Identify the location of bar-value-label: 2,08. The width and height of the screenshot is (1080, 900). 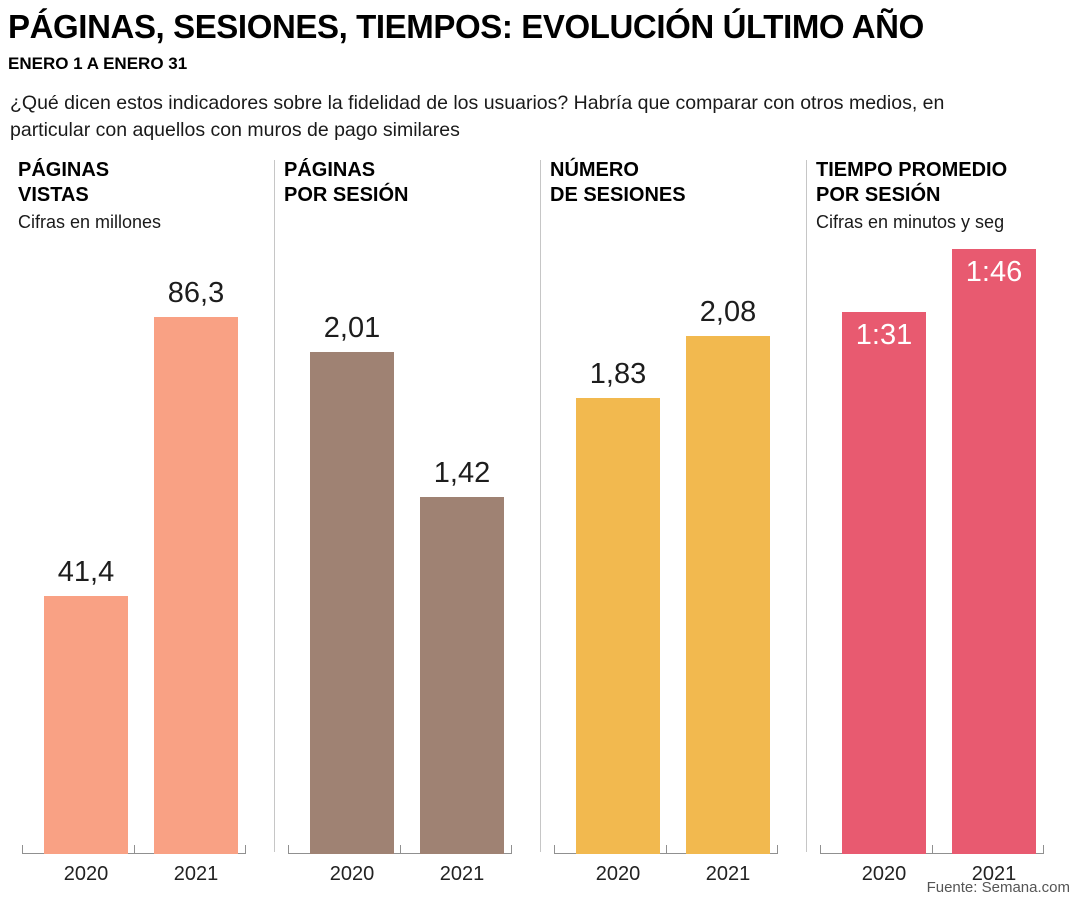
(728, 311).